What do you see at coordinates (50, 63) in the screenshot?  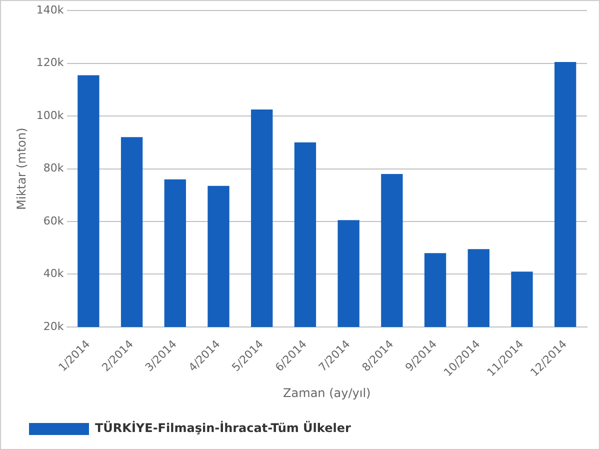 I see `y-tick-label: 120k` at bounding box center [50, 63].